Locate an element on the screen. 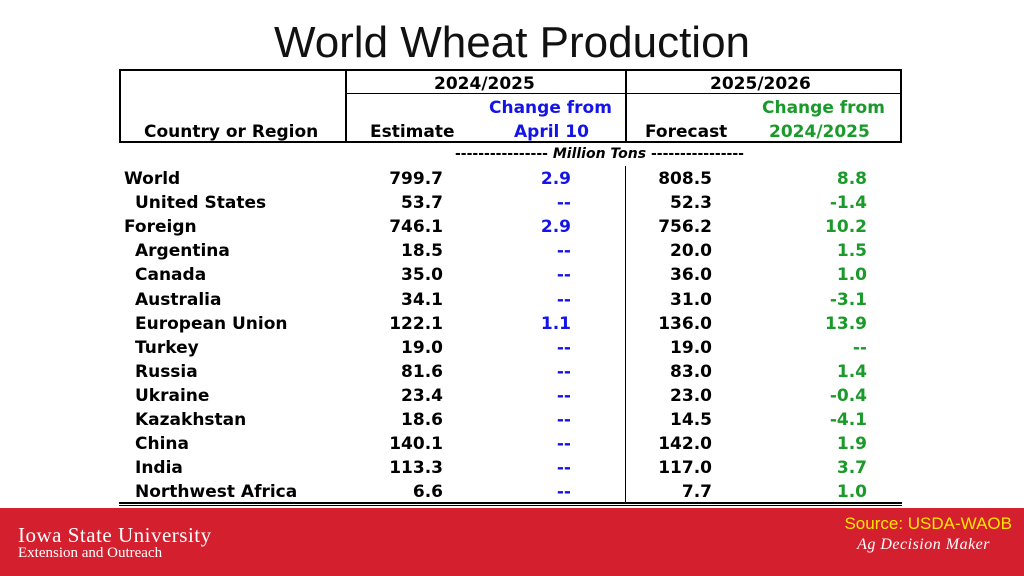 The width and height of the screenshot is (1024, 576). header-prev-year: 2024/2025 is located at coordinates (819, 132).